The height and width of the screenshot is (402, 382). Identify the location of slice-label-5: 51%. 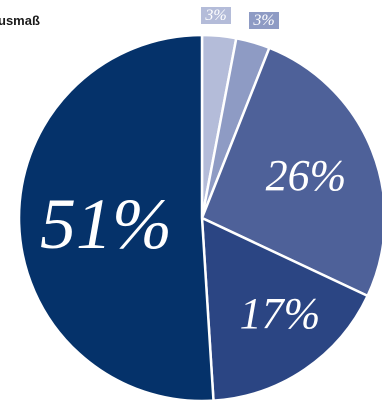
(106, 224).